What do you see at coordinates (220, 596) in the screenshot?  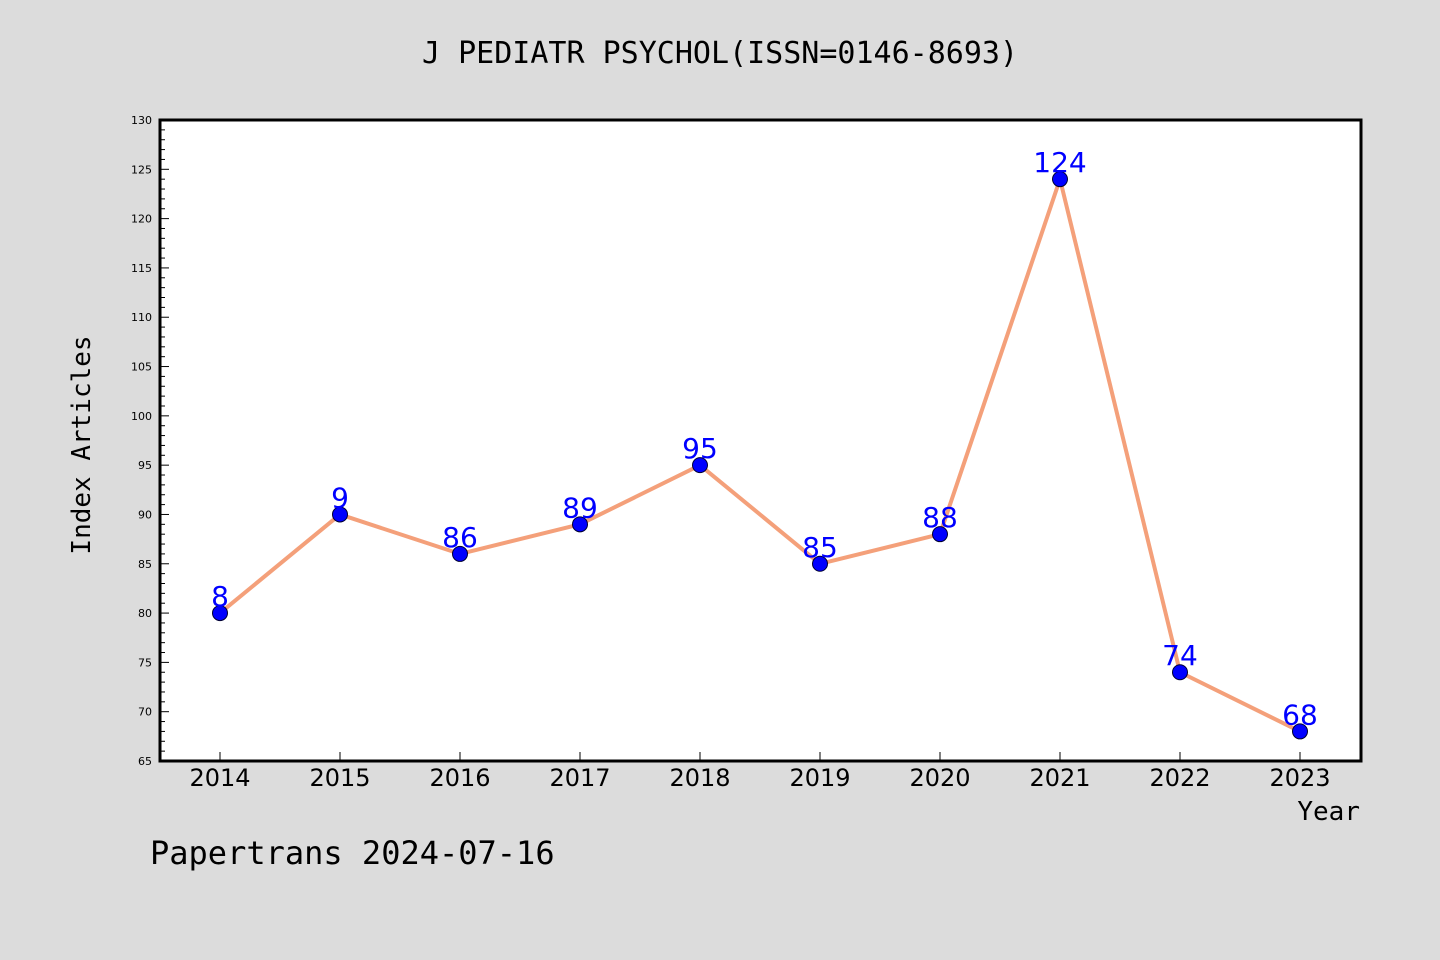 I see `data-label: 8` at bounding box center [220, 596].